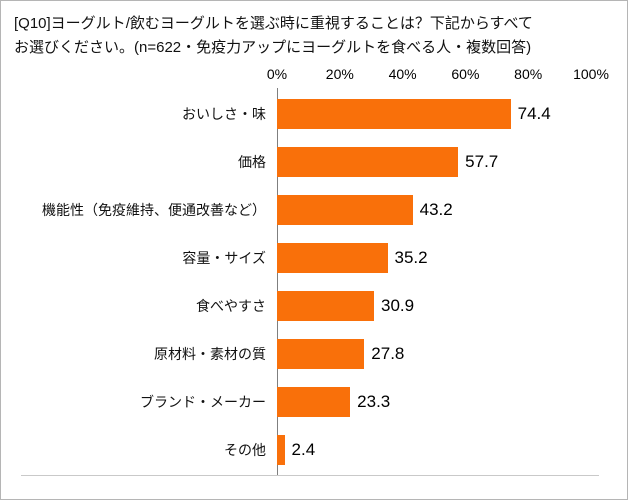 The width and height of the screenshot is (628, 500). Describe the element at coordinates (465, 74) in the screenshot. I see `x-tick-label: 60%` at that location.